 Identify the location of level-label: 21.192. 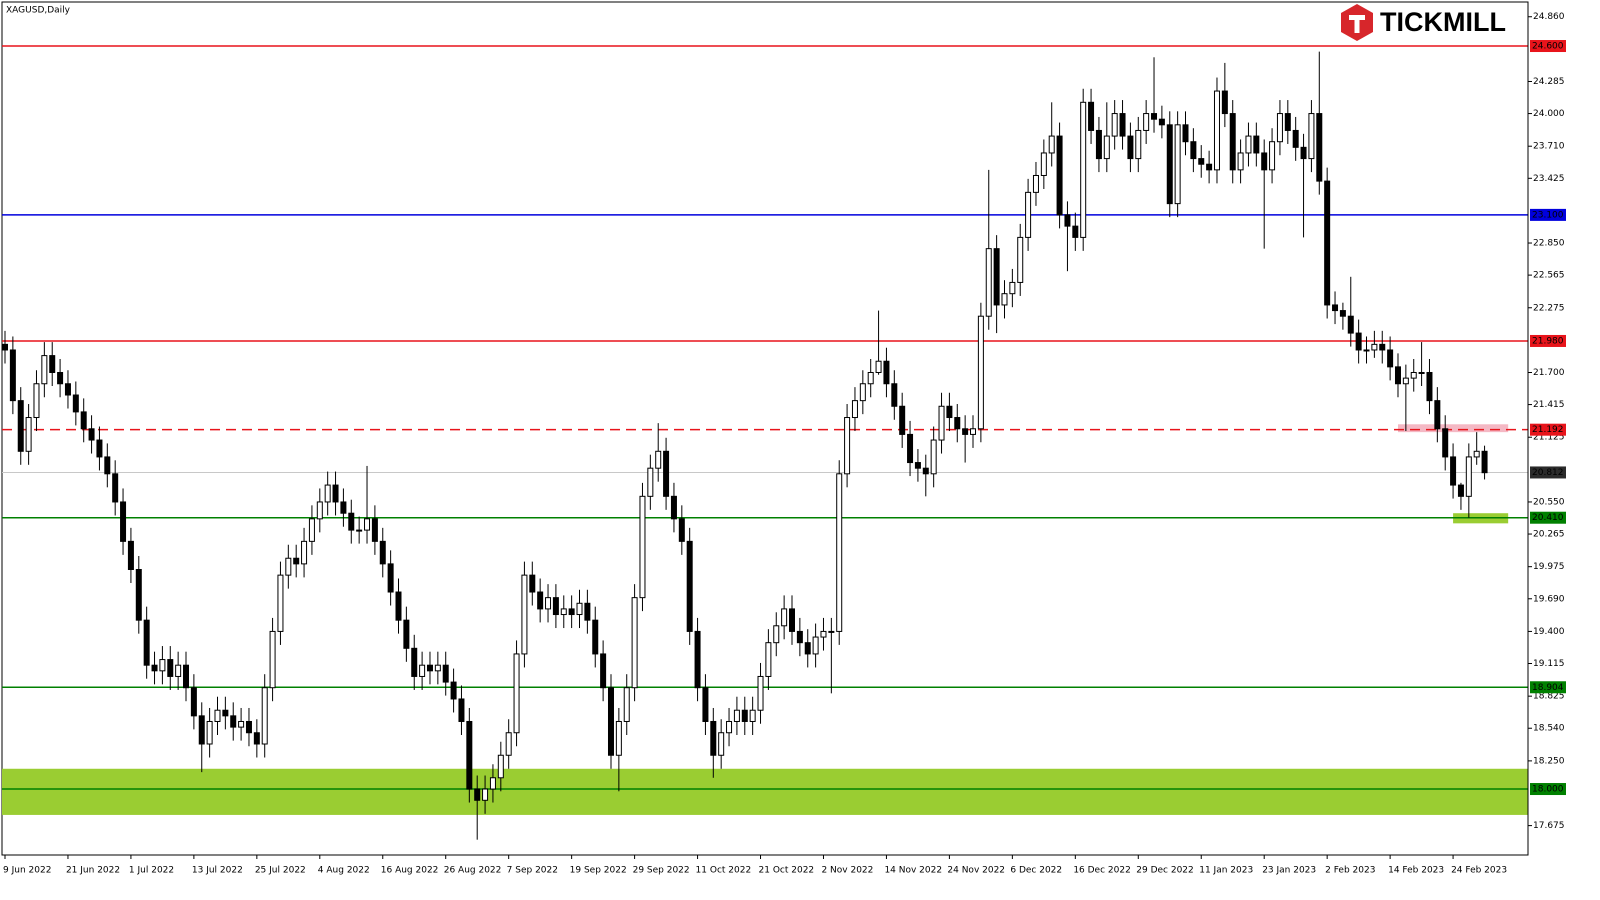
(1548, 430).